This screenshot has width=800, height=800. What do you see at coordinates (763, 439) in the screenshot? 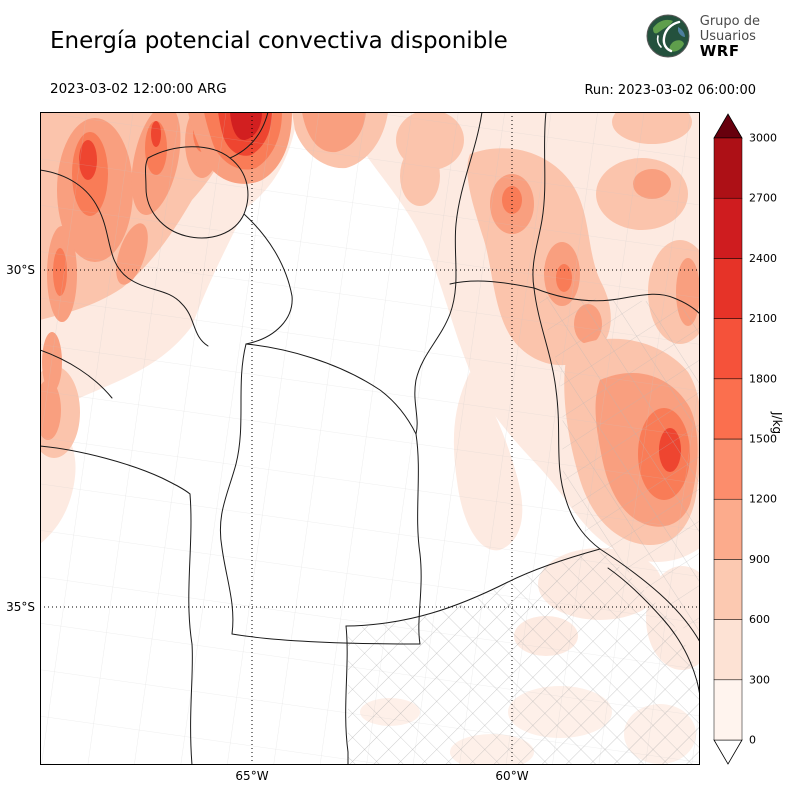
I see `svg-text: 1500` at bounding box center [763, 439].